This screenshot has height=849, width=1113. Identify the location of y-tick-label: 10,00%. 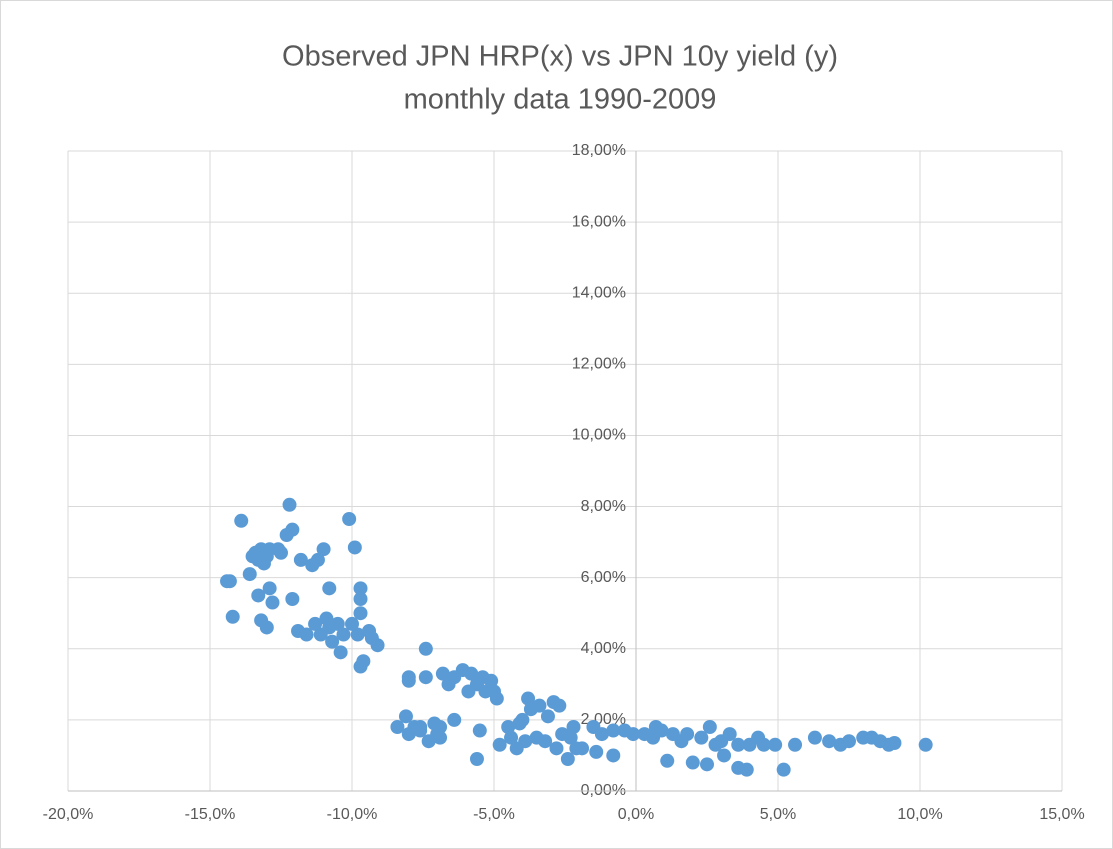
(599, 435).